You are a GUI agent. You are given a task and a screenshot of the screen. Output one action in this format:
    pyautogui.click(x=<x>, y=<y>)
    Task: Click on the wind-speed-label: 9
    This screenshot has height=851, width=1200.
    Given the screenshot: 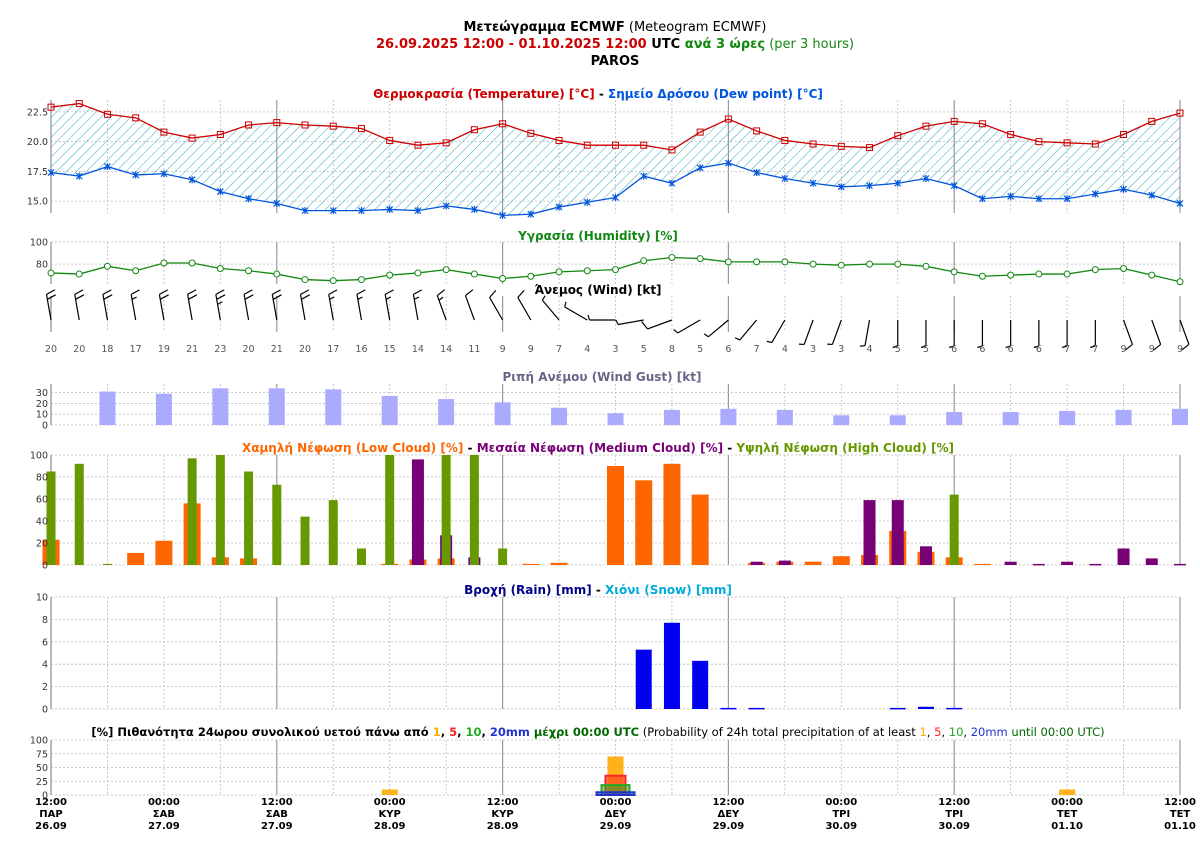 What is the action you would take?
    pyautogui.click(x=531, y=349)
    